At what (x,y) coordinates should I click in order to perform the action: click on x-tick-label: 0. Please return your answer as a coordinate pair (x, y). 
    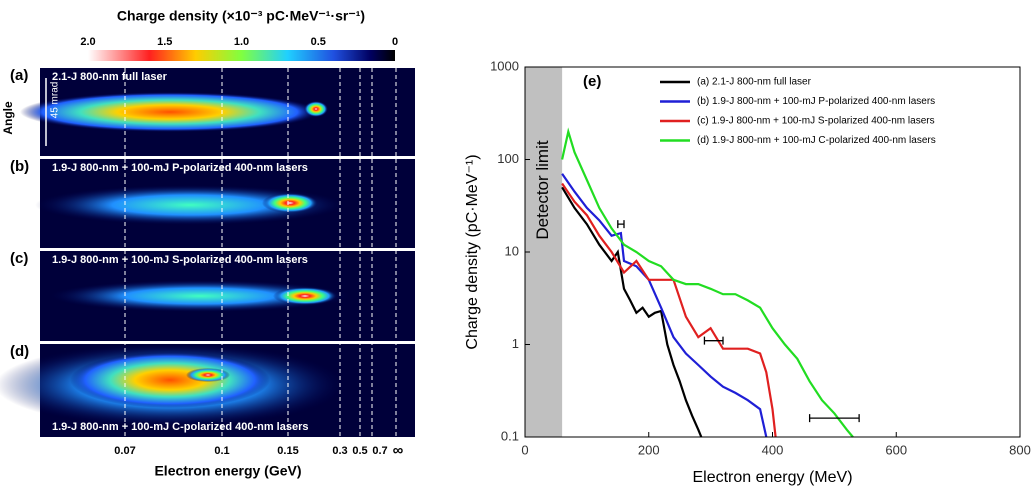
    Looking at the image, I should click on (524, 449).